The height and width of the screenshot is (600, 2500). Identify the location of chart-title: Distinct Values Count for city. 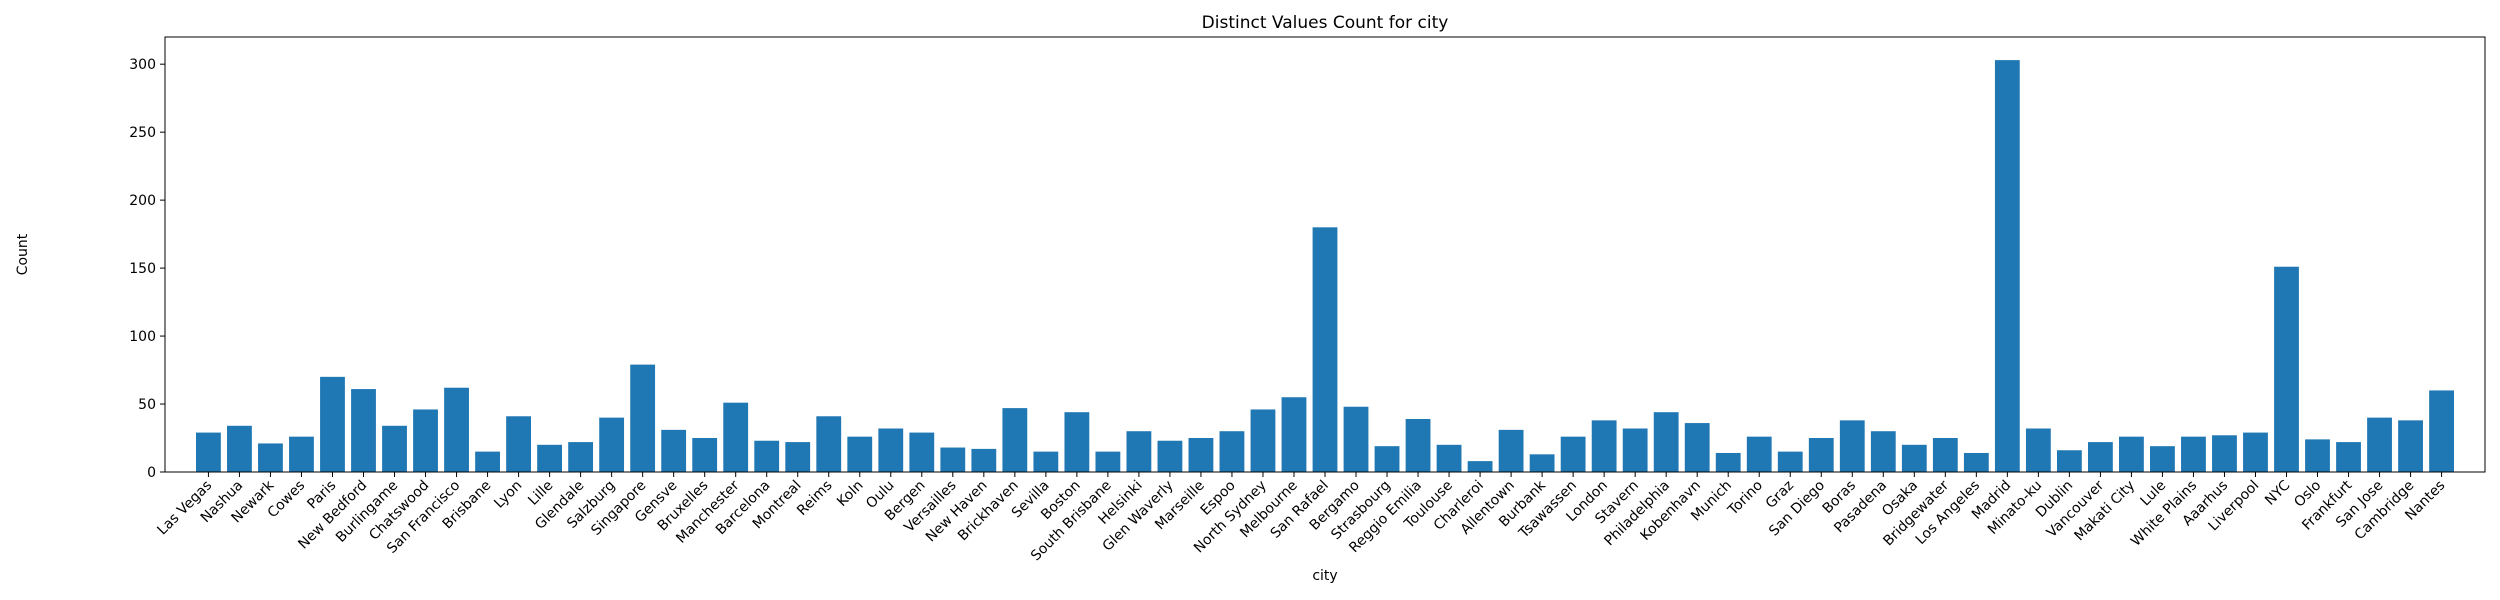
(1325, 23).